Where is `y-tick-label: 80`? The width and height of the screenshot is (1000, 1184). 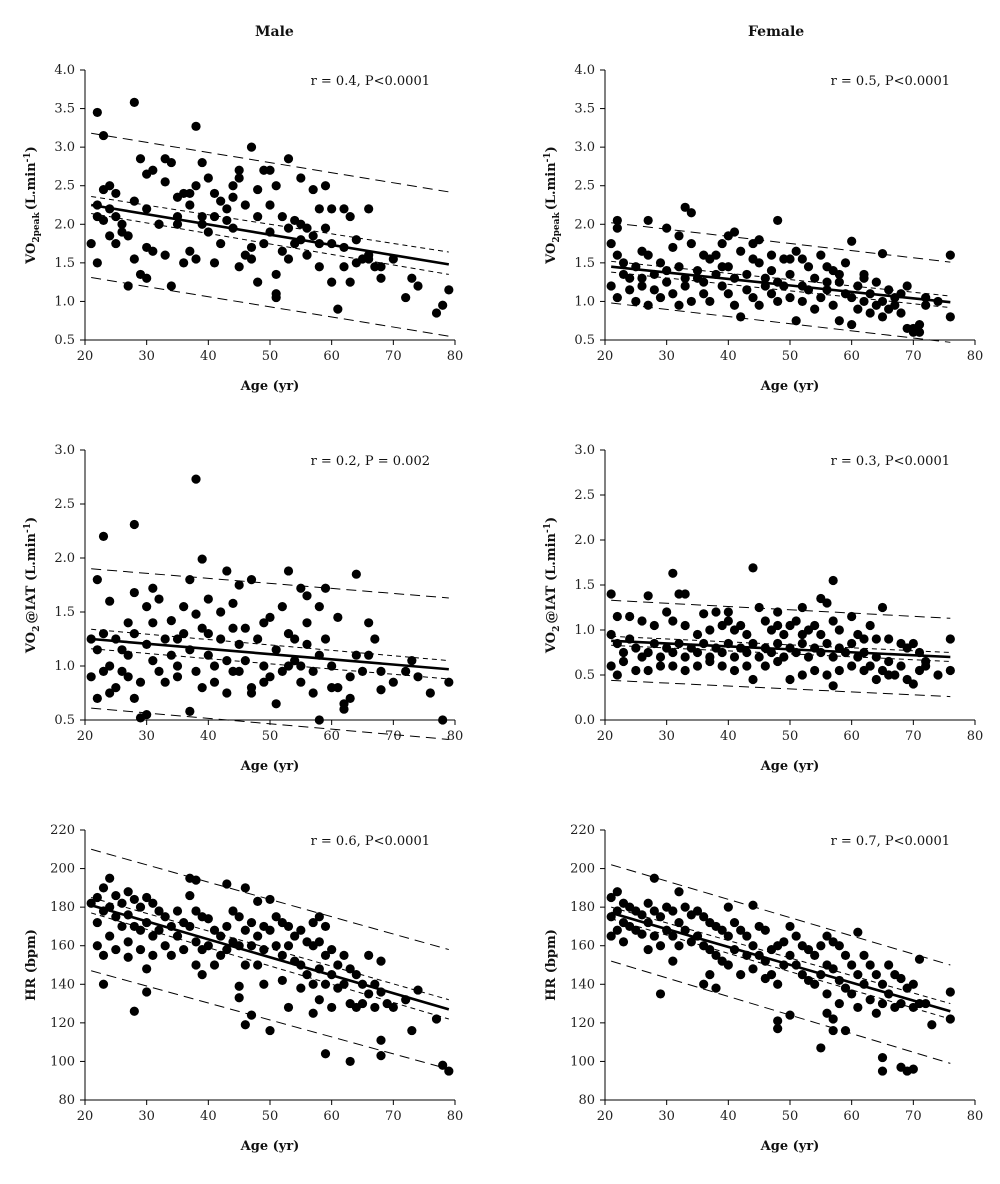
y-tick-label: 80 is located at coordinates (66, 1100).